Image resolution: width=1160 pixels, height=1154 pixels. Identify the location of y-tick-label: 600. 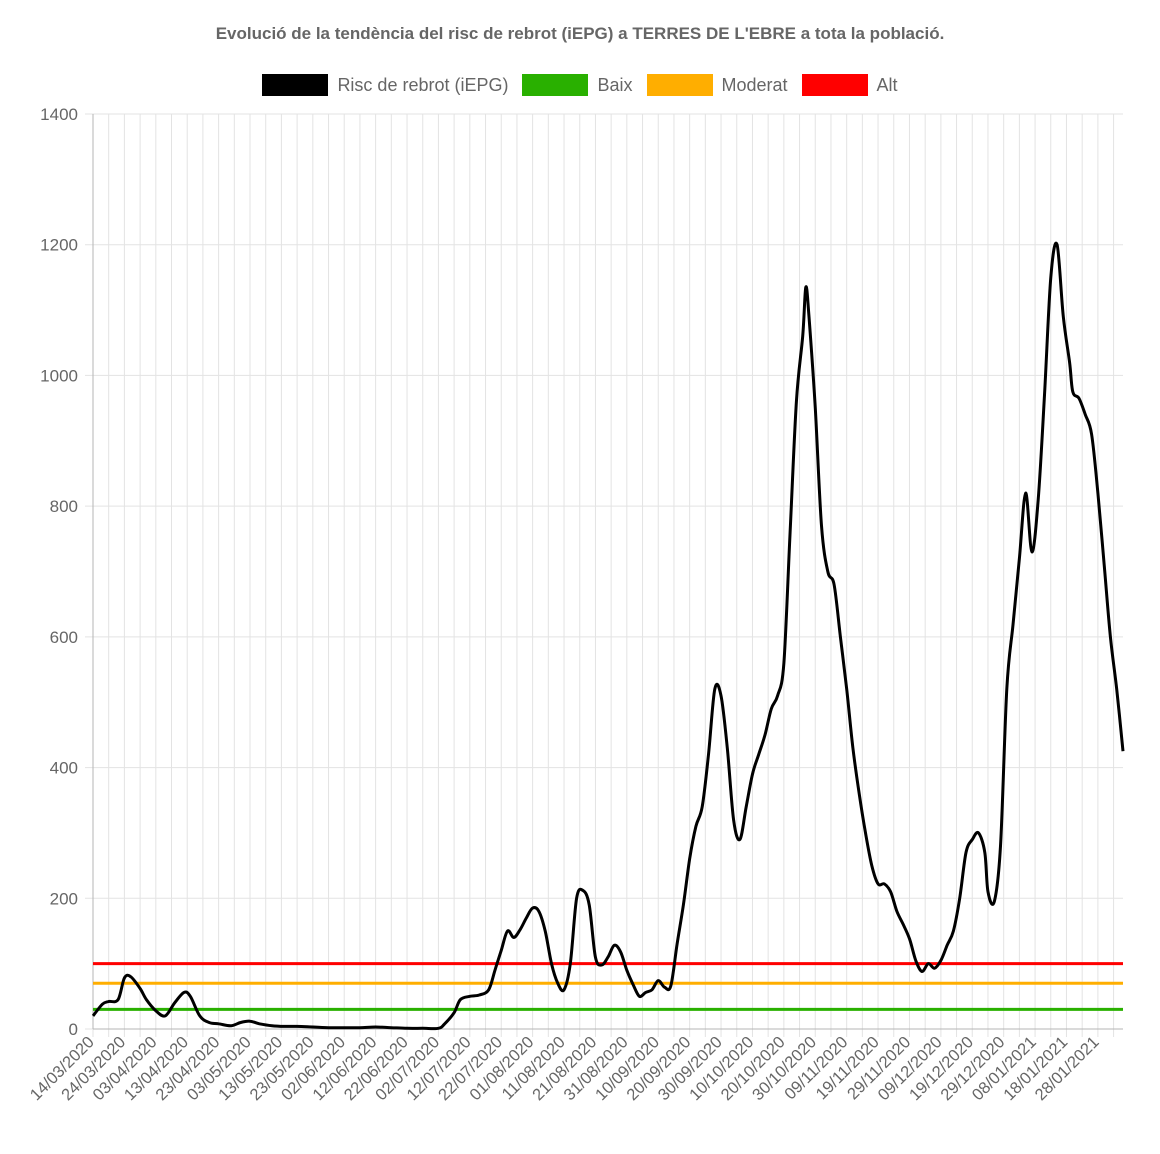
(64, 637).